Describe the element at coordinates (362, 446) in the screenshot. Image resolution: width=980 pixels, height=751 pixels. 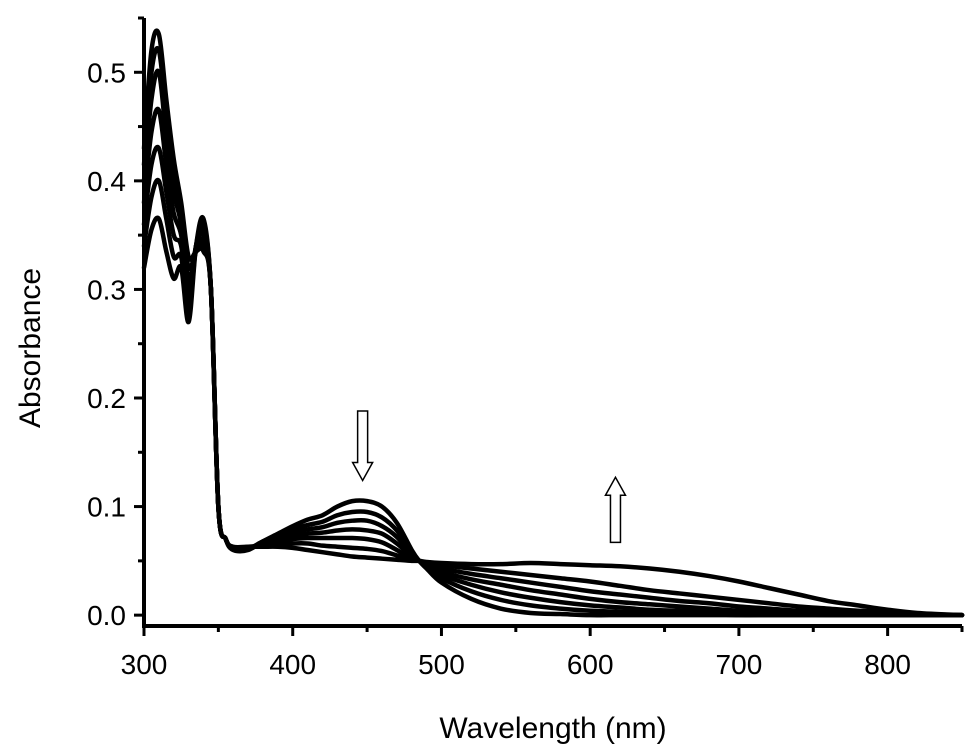
I see `arrow-down-icon` at that location.